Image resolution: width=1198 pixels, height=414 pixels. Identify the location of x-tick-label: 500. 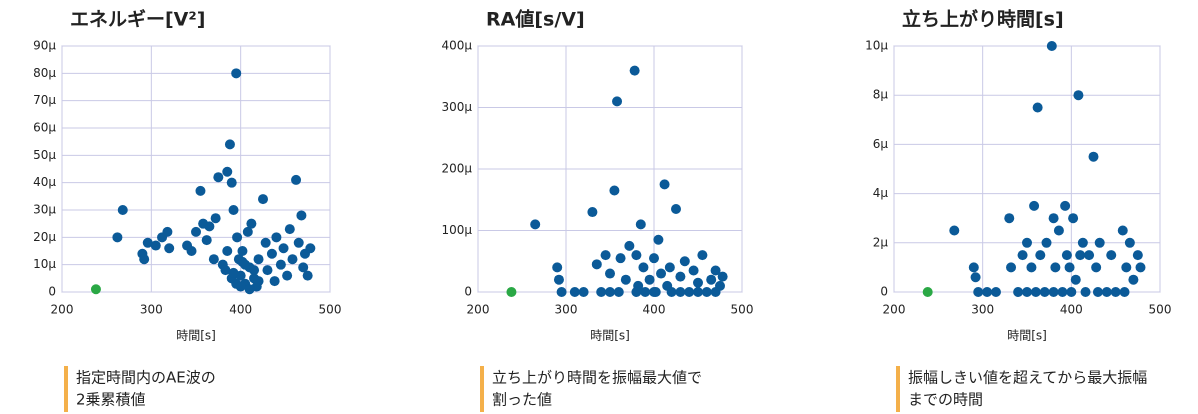
(742, 310).